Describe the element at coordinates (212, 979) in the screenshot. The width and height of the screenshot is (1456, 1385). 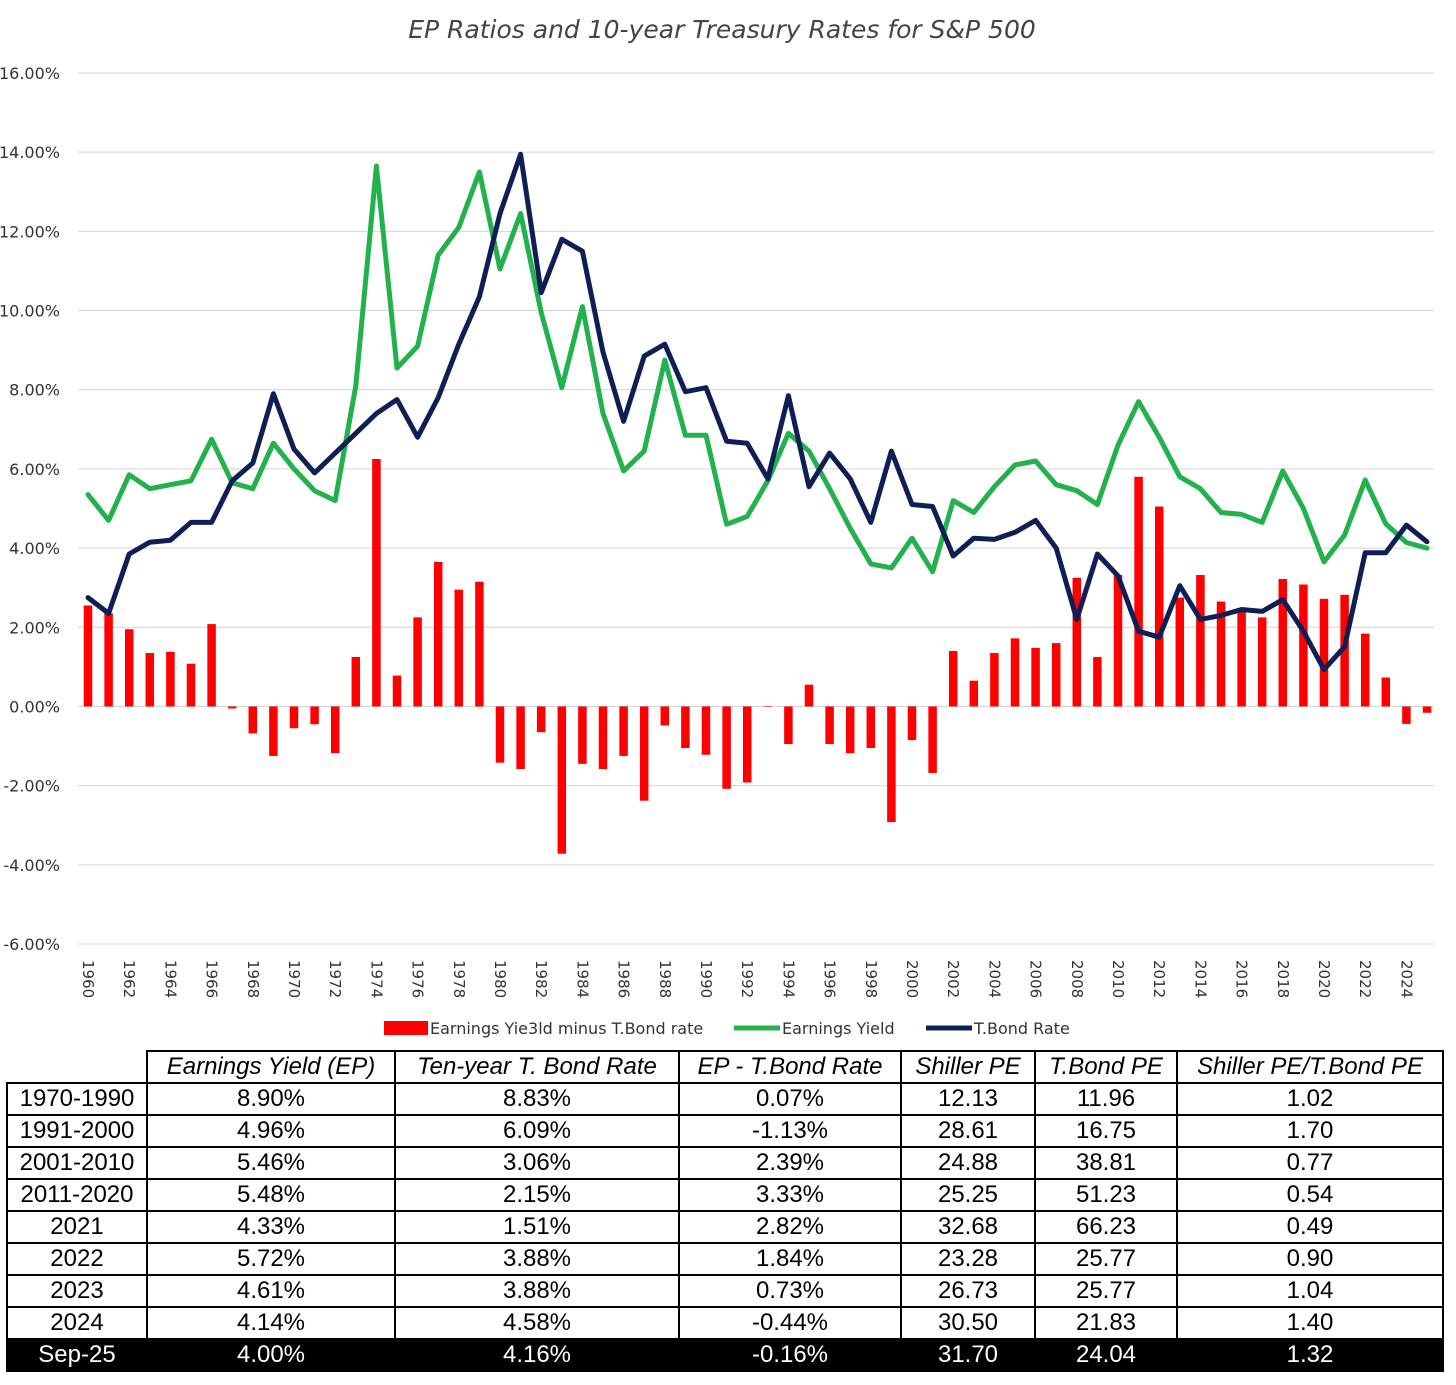
I see `x-tick-label: 1966` at that location.